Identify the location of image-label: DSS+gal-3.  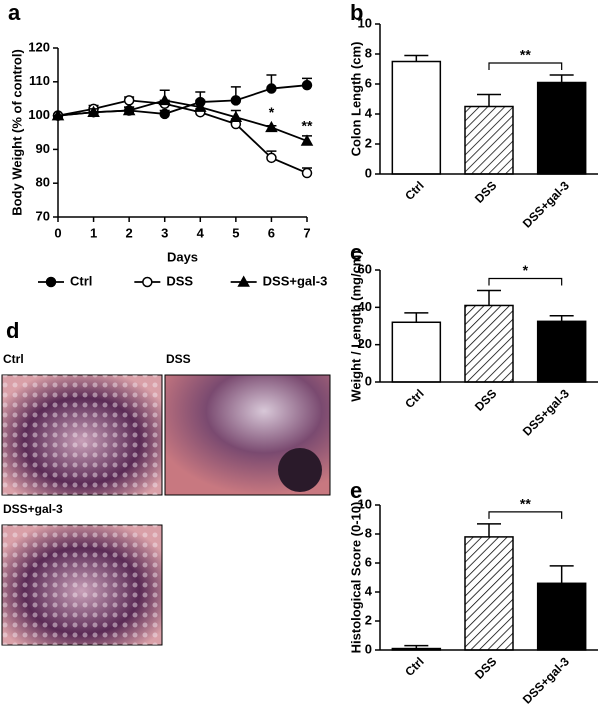
(33, 509).